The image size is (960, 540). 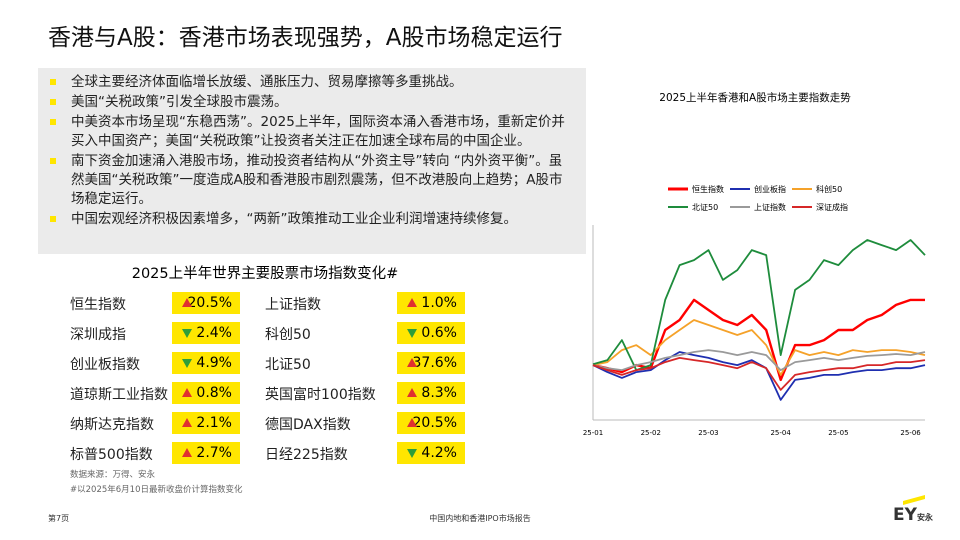 I want to click on change-value: 37.6%, so click(x=434, y=363).